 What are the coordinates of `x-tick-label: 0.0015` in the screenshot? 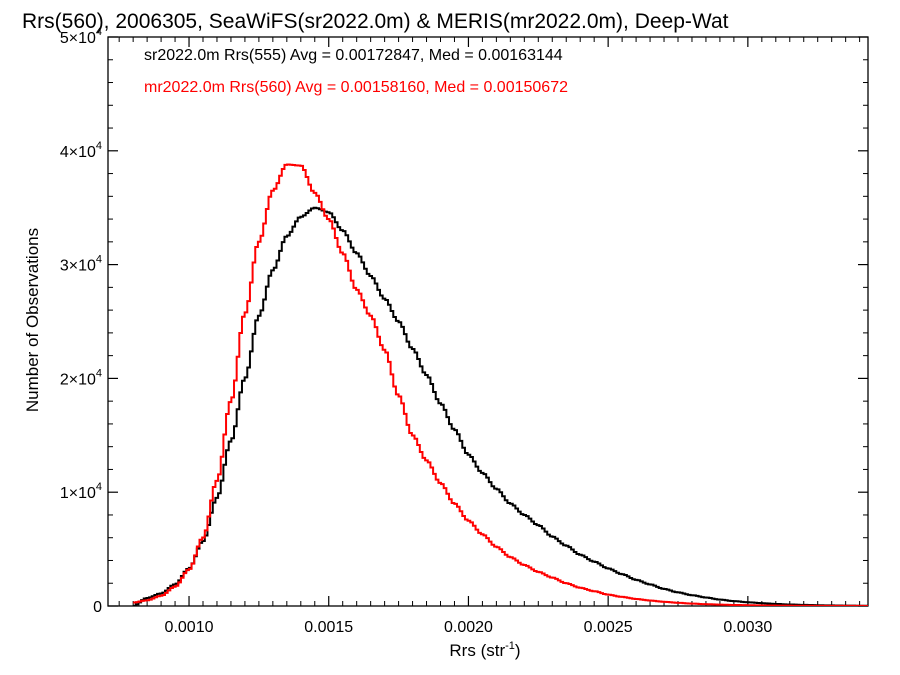 It's located at (328, 627).